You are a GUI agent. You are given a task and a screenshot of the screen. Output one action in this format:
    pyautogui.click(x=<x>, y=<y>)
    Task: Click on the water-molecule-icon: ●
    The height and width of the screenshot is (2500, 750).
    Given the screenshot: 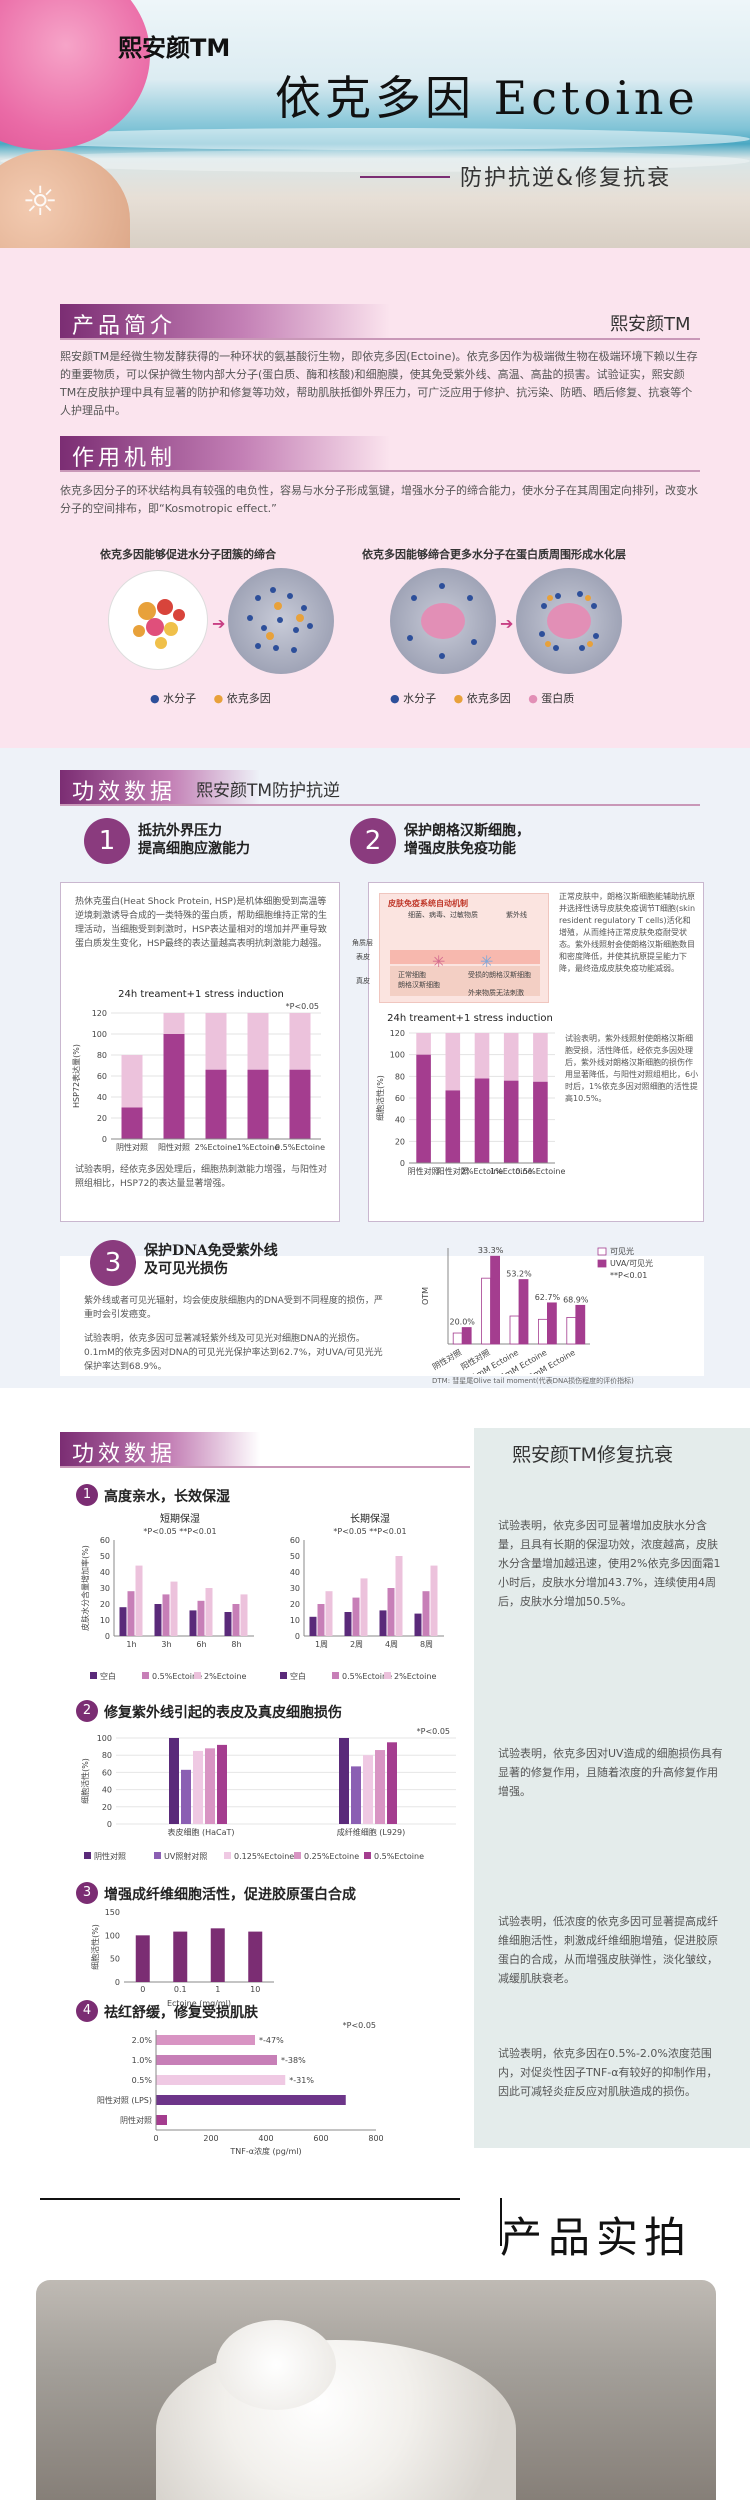 What is the action you would take?
    pyautogui.click(x=395, y=698)
    